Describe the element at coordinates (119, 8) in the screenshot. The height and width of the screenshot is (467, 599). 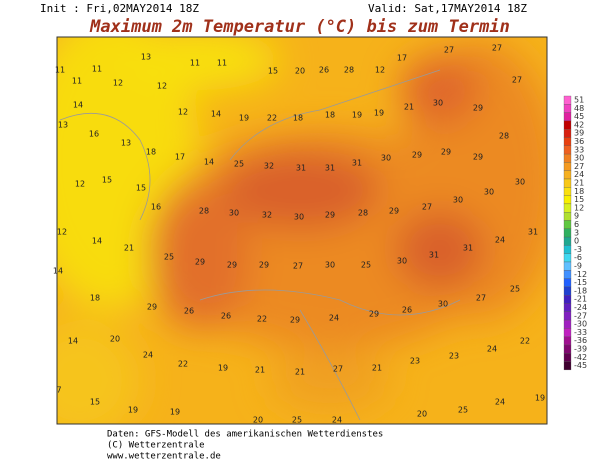
I see `init-time: Init : Fri,02MAY2014 18Z` at that location.